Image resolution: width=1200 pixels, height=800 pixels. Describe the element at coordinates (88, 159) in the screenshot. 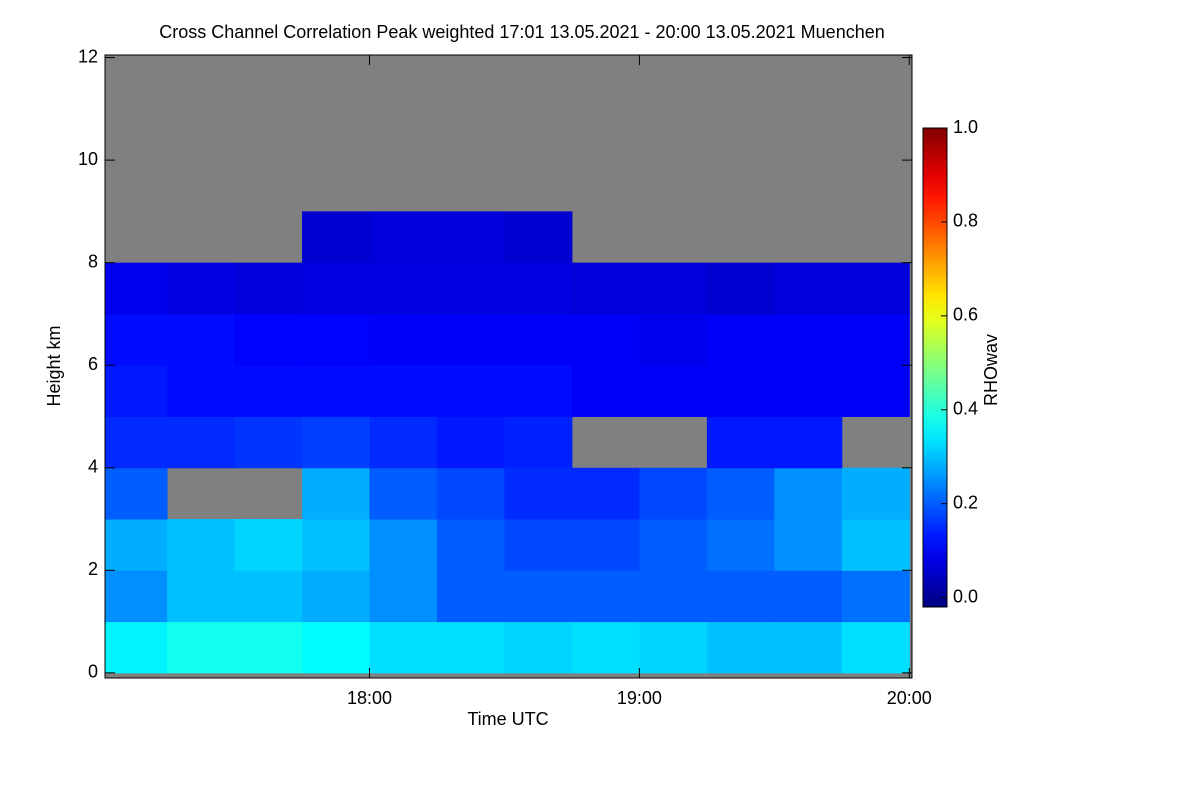

I see `y-tick-label: 10` at that location.